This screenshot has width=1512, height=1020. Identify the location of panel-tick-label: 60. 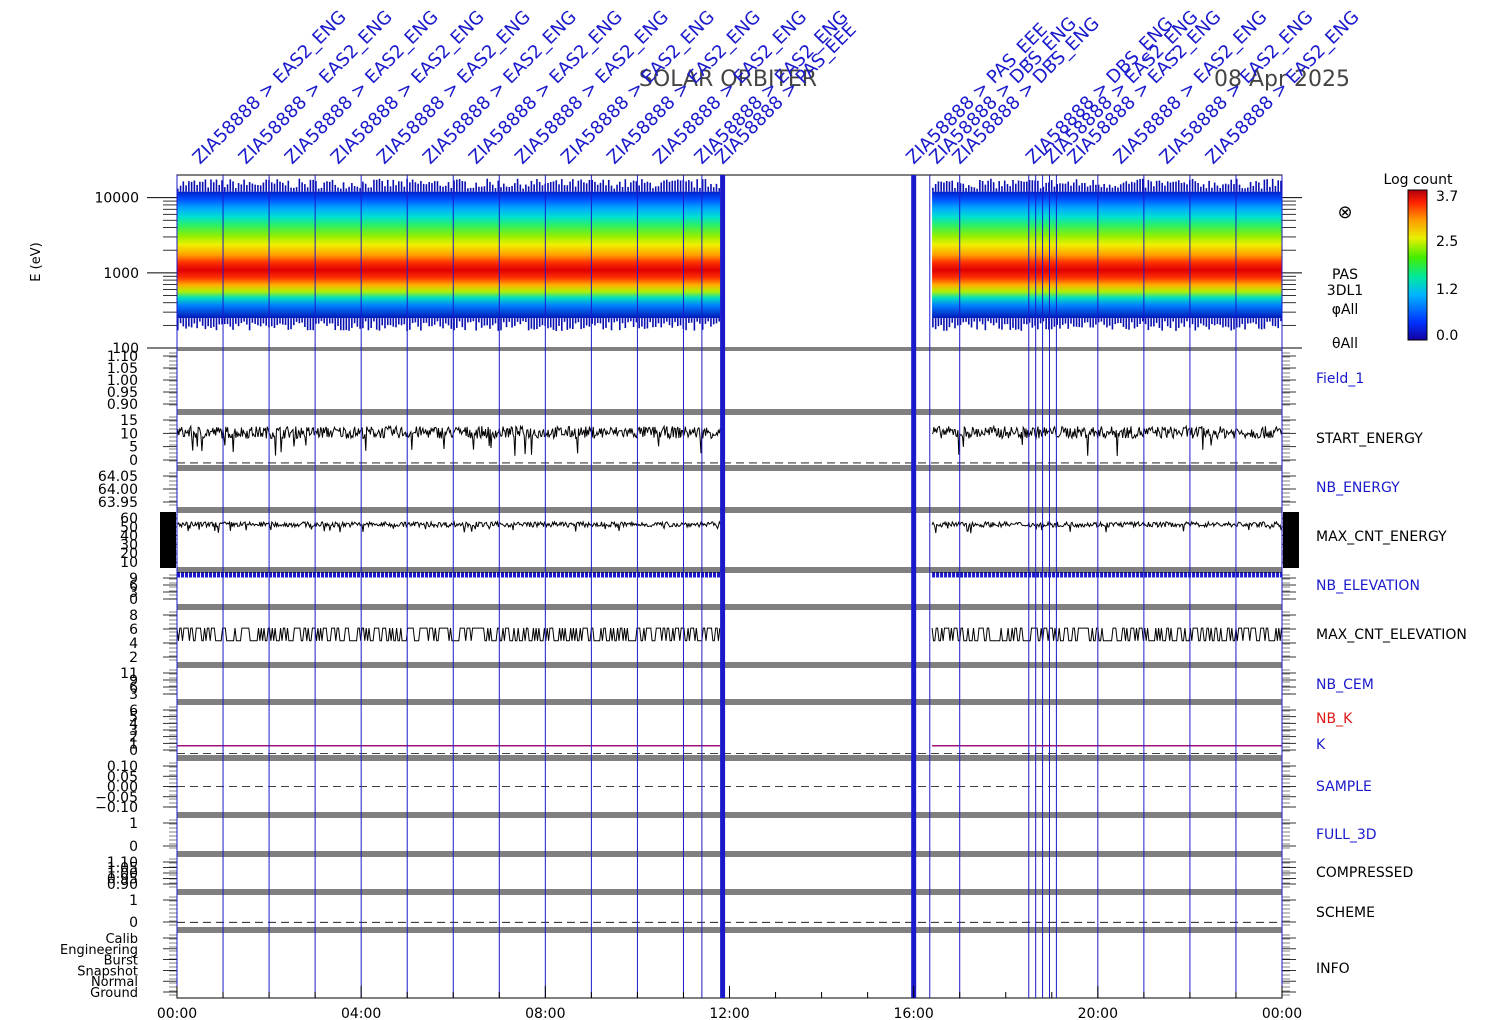
(129, 519).